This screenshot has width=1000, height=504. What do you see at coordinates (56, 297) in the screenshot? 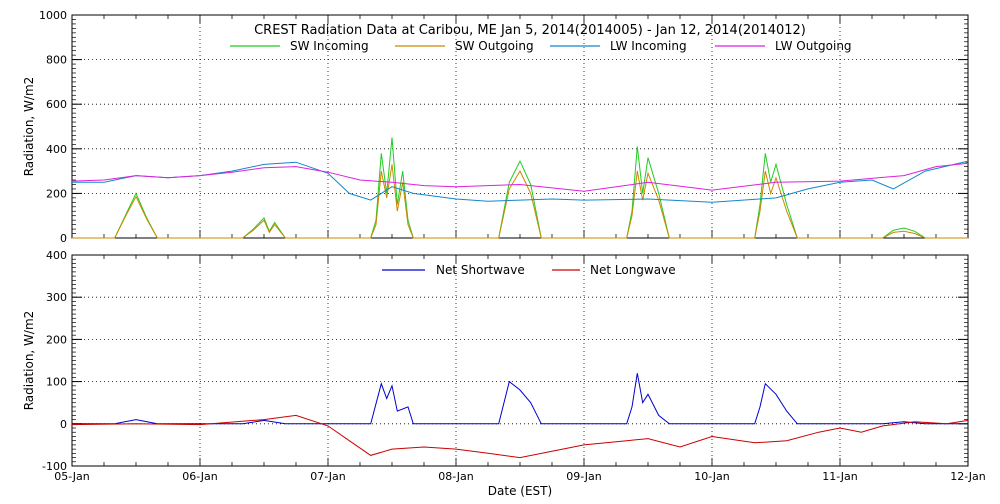
I see `y-tick-label: 300` at bounding box center [56, 297].